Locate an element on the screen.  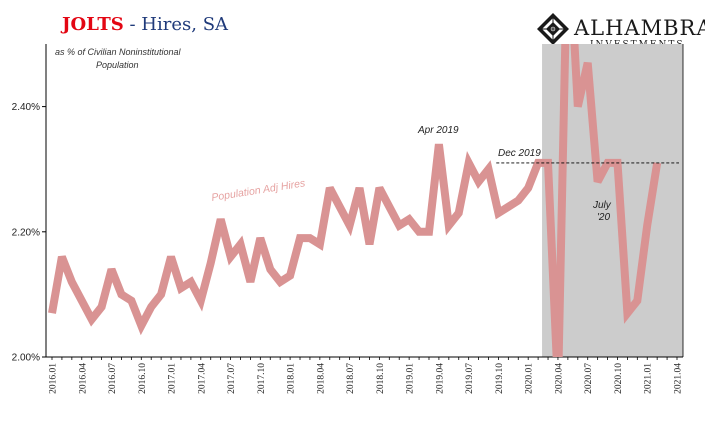
x-tick-label: 2017.01 is located at coordinates (173, 378).